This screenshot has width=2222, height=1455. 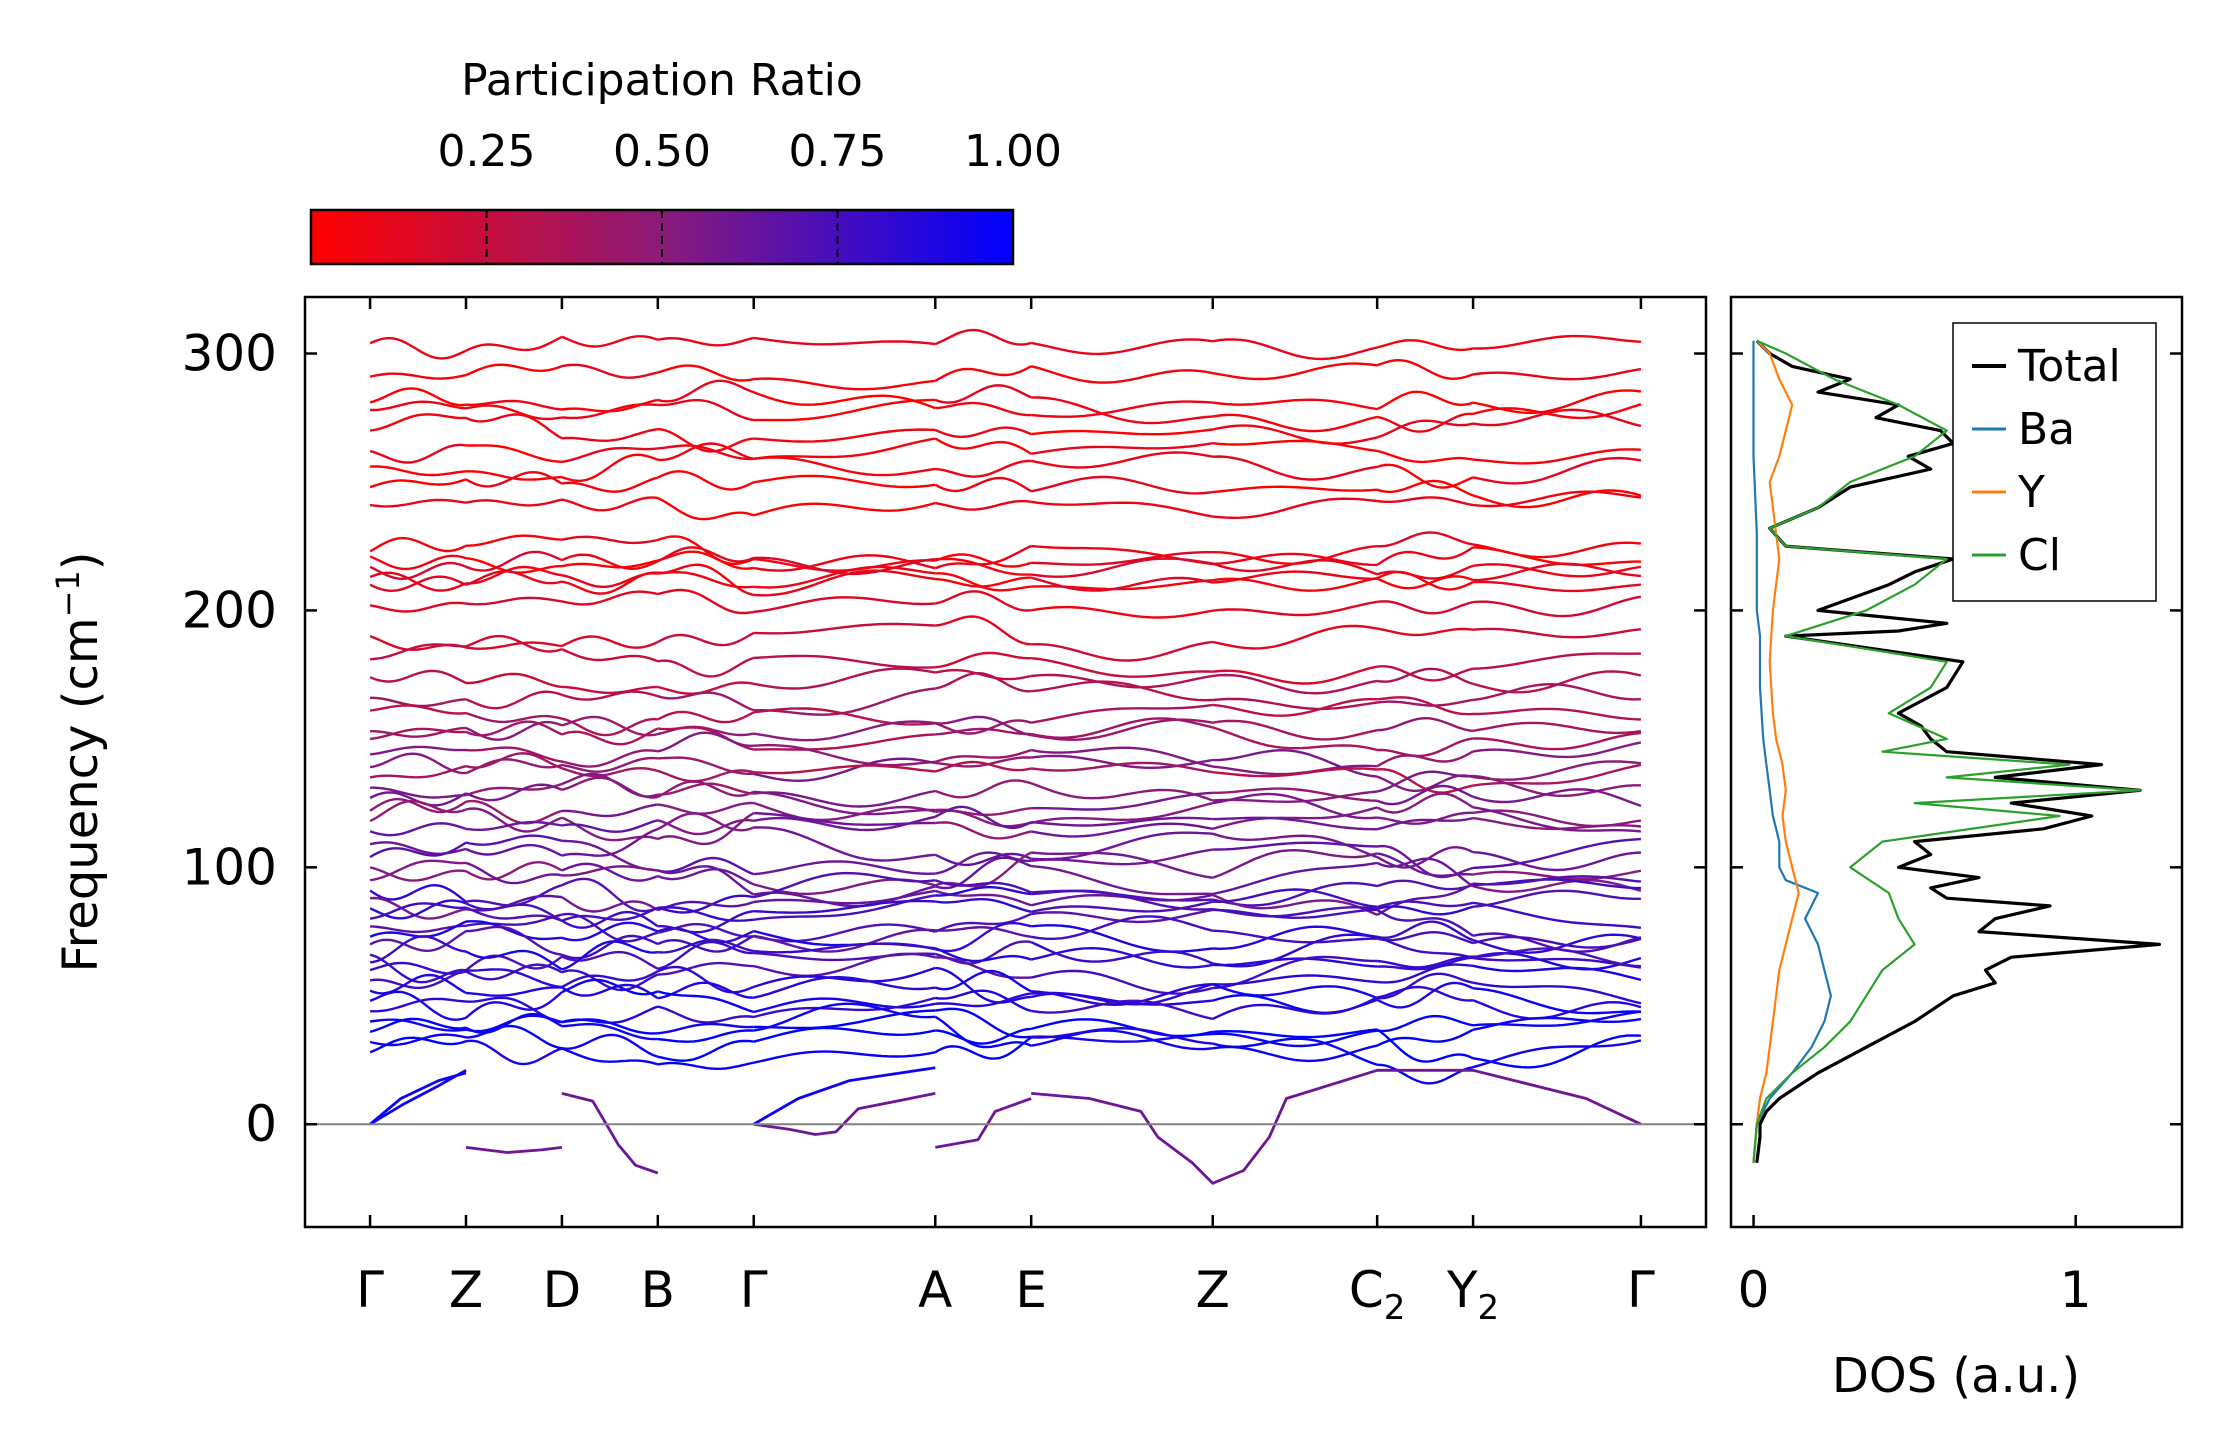 I want to click on y-axis-label: Frequency (cm−1), so click(x=79, y=761).